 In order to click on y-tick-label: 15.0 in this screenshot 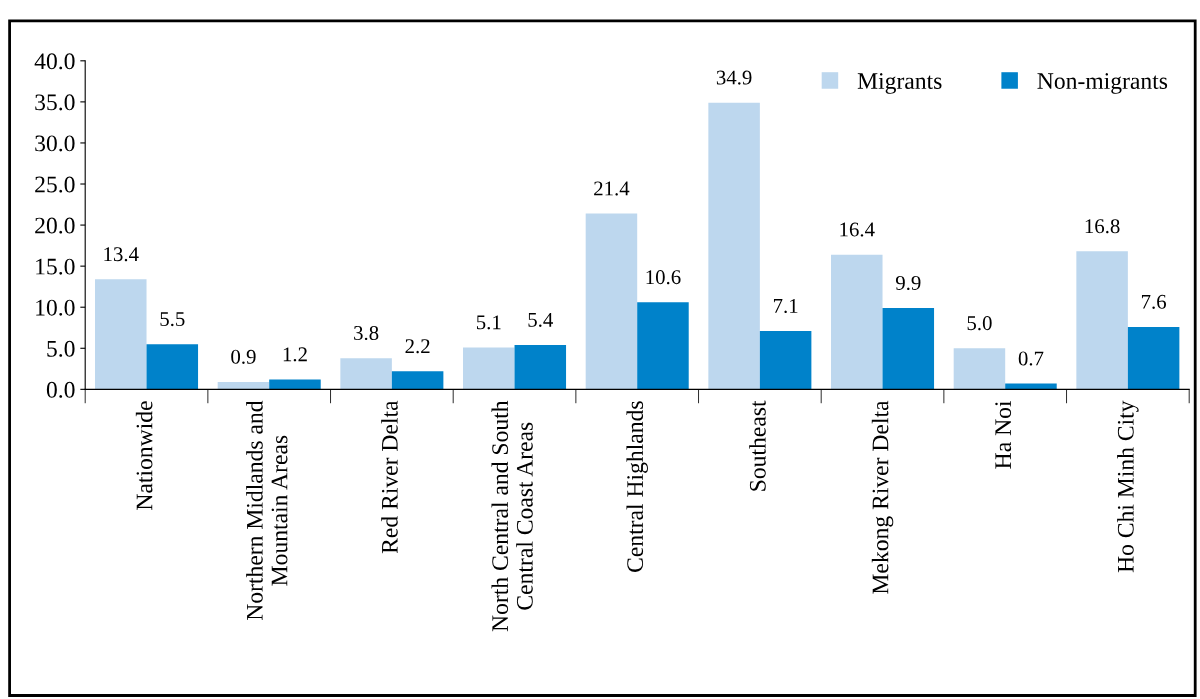, I will do `click(55, 266)`.